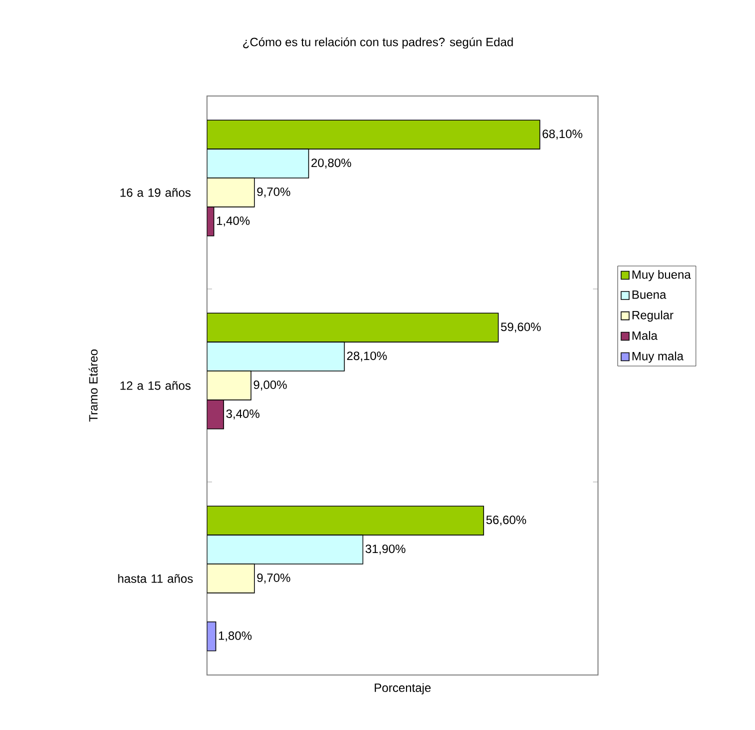 This screenshot has height=730, width=755. Describe the element at coordinates (243, 414) in the screenshot. I see `data-label: 3,40%` at that location.